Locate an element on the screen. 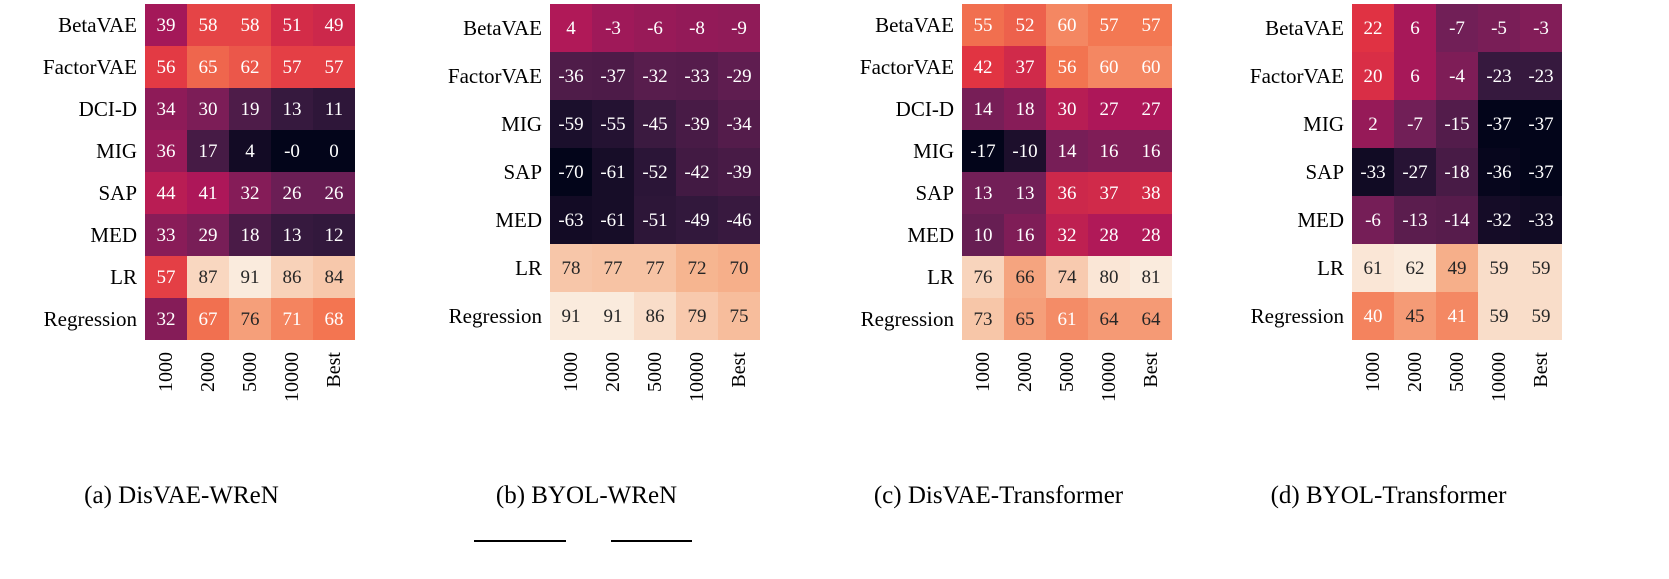 This screenshot has width=1669, height=579. heatmap-row: FactorVAE 20 6 -4 -23 -23 is located at coordinates (1388, 76).